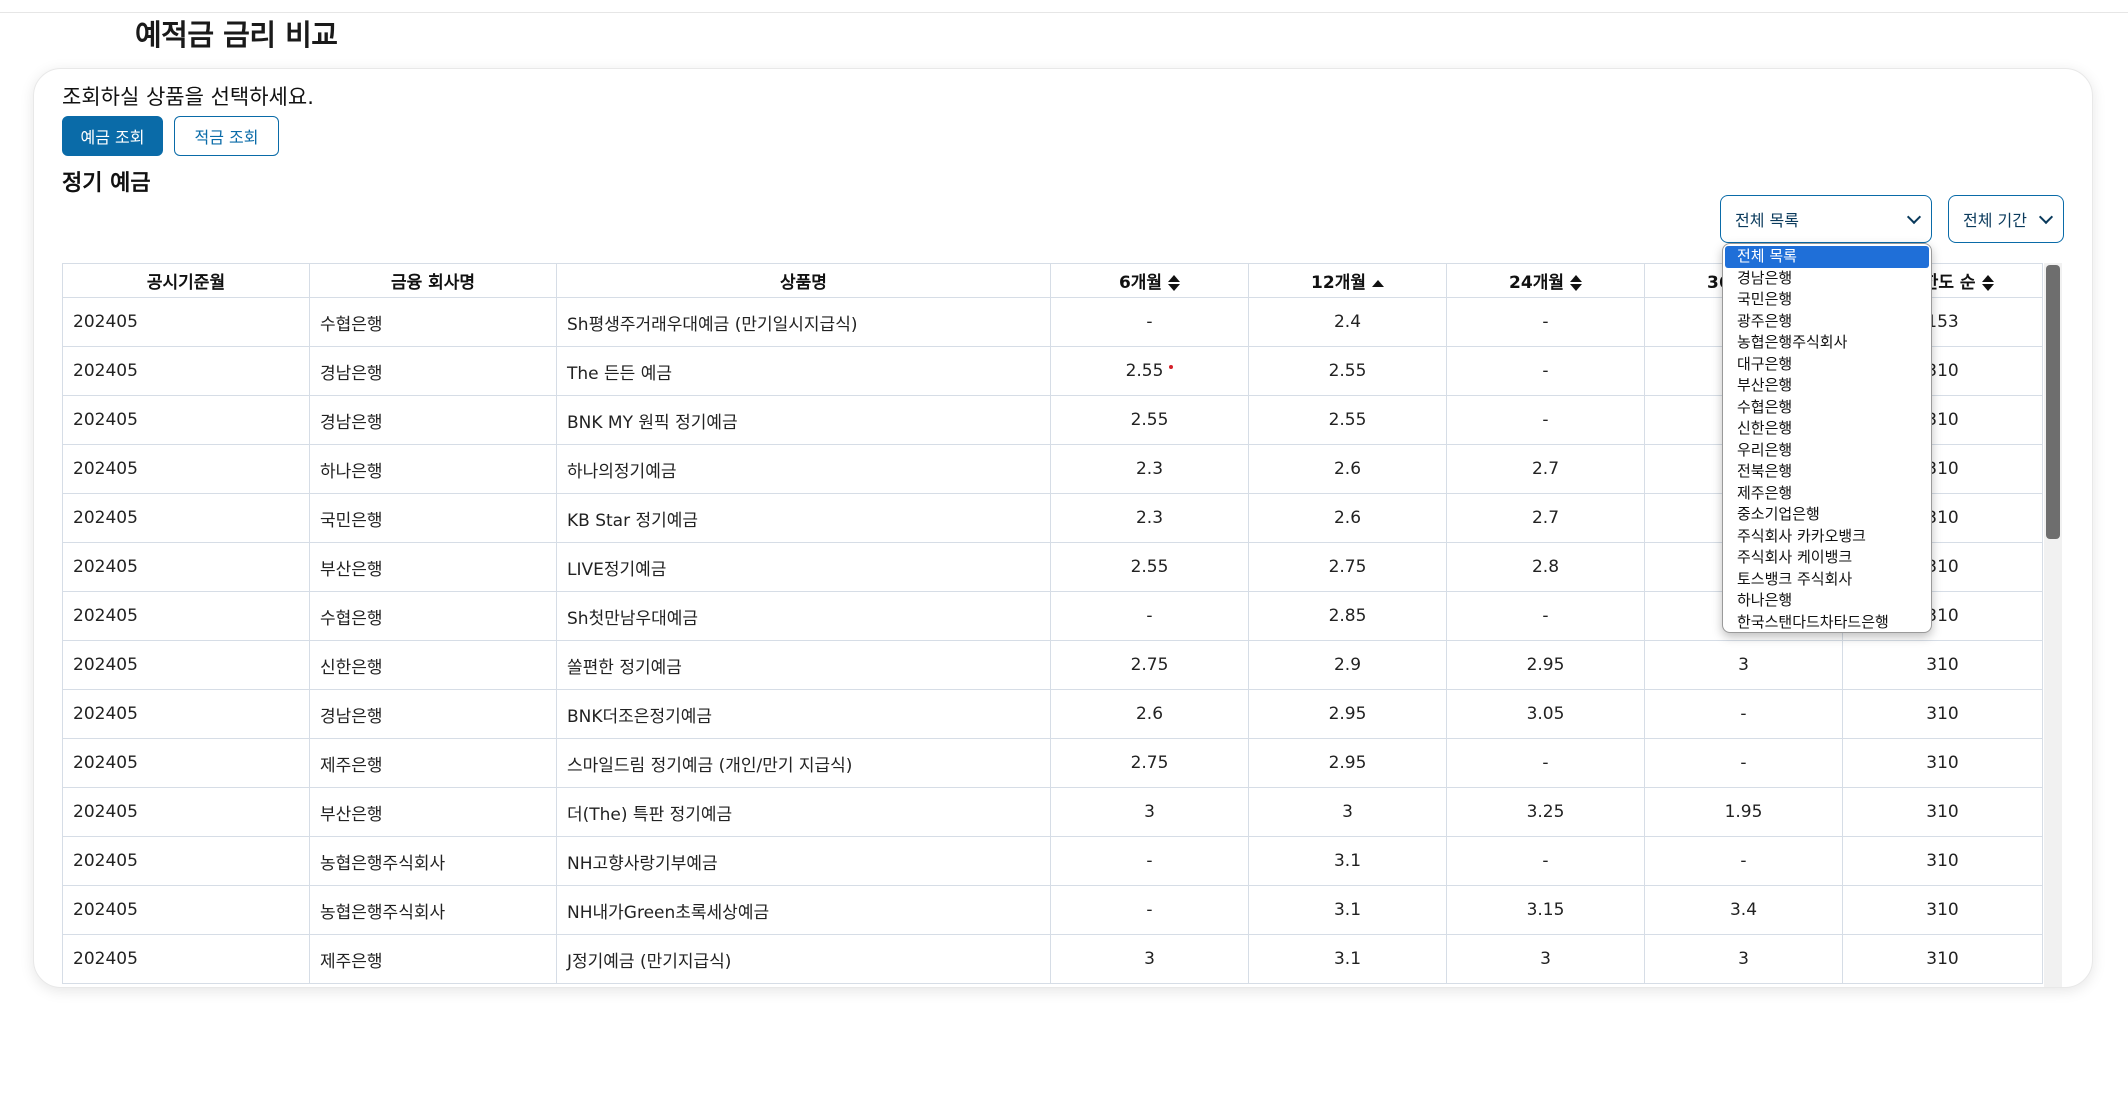  I want to click on dropdown-option: 주식회사 케이뱅크, so click(1795, 557).